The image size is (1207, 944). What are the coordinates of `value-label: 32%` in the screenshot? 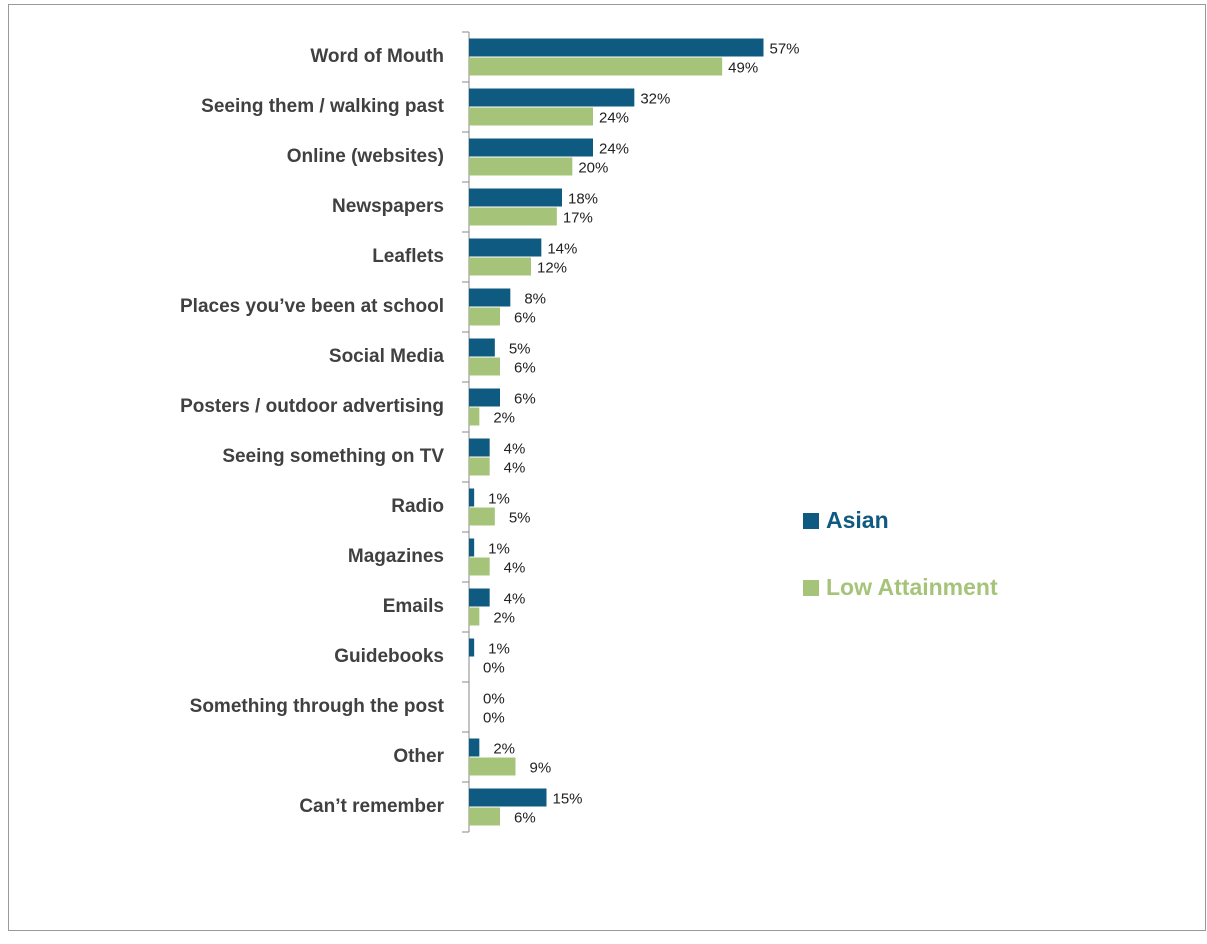 It's located at (655, 98).